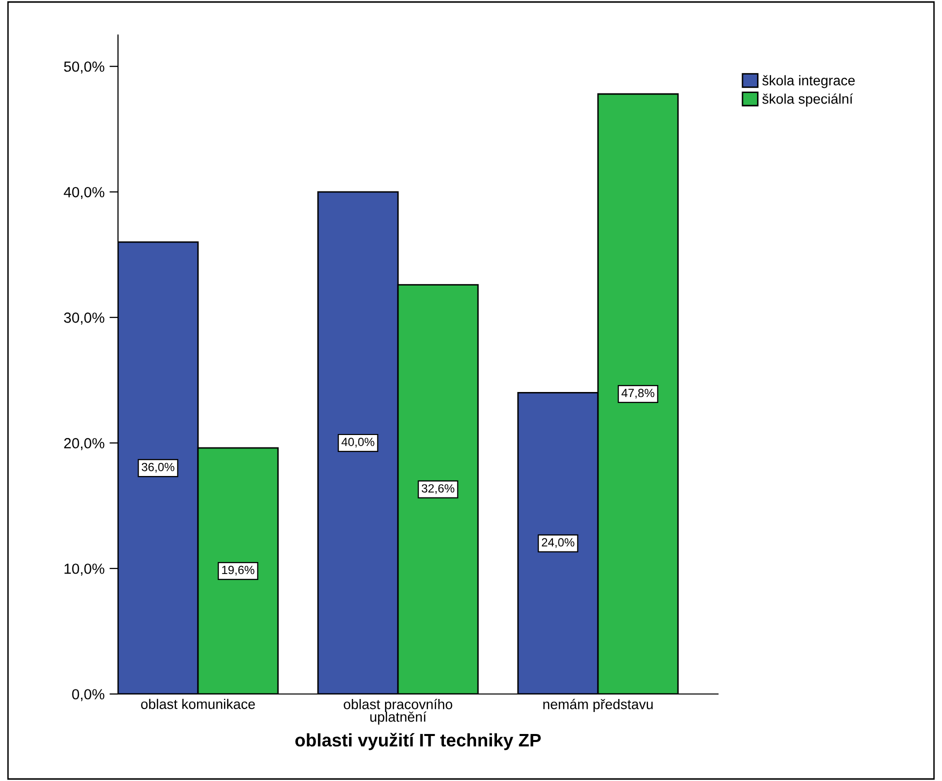 This screenshot has width=942, height=781. Describe the element at coordinates (84, 444) in the screenshot. I see `y-tick-label: 20,0%` at that location.